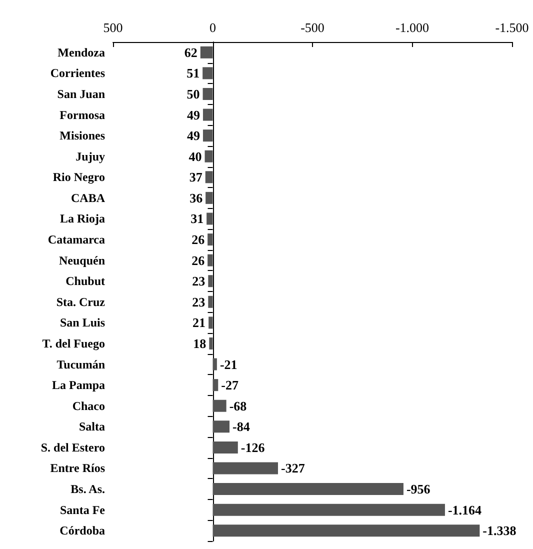 The width and height of the screenshot is (533, 549). I want to click on y-tick-label: Bs. As., so click(87, 489).